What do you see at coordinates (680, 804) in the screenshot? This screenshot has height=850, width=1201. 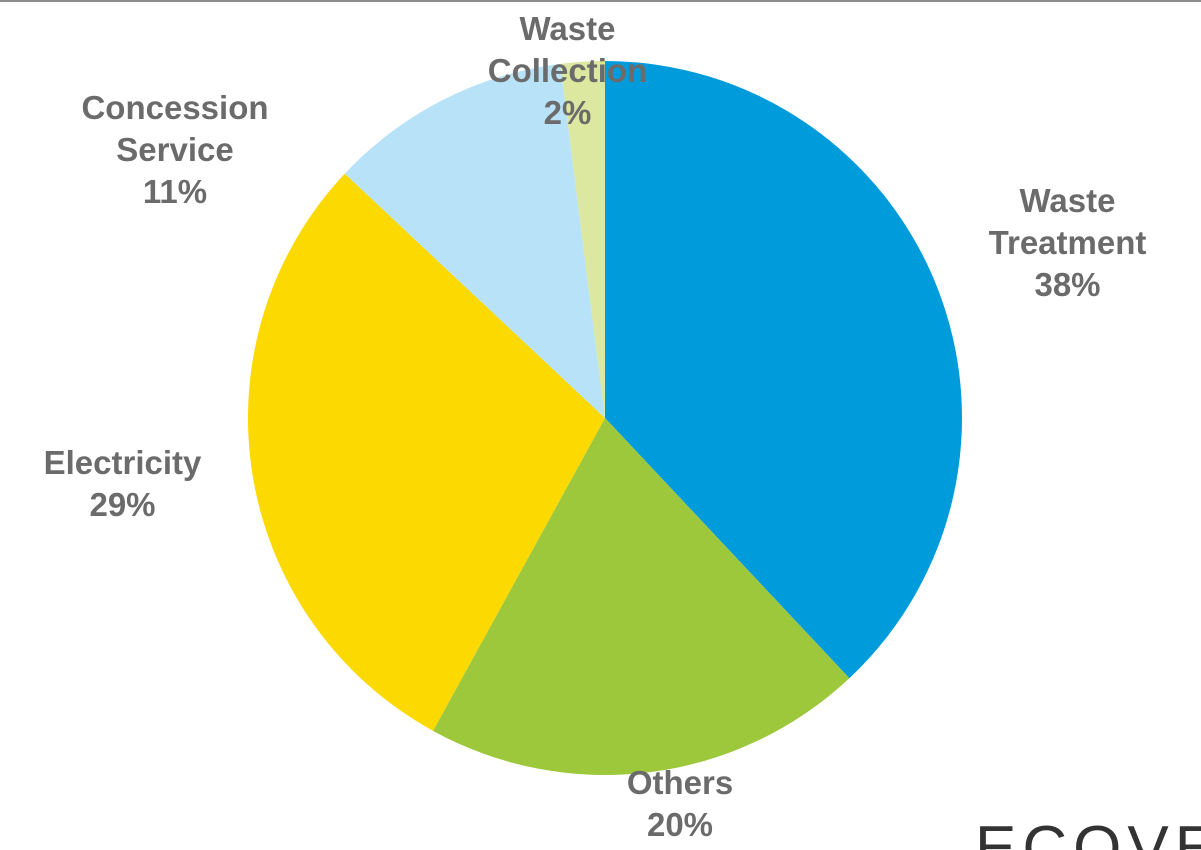 I see `label-others: Others 20%` at bounding box center [680, 804].